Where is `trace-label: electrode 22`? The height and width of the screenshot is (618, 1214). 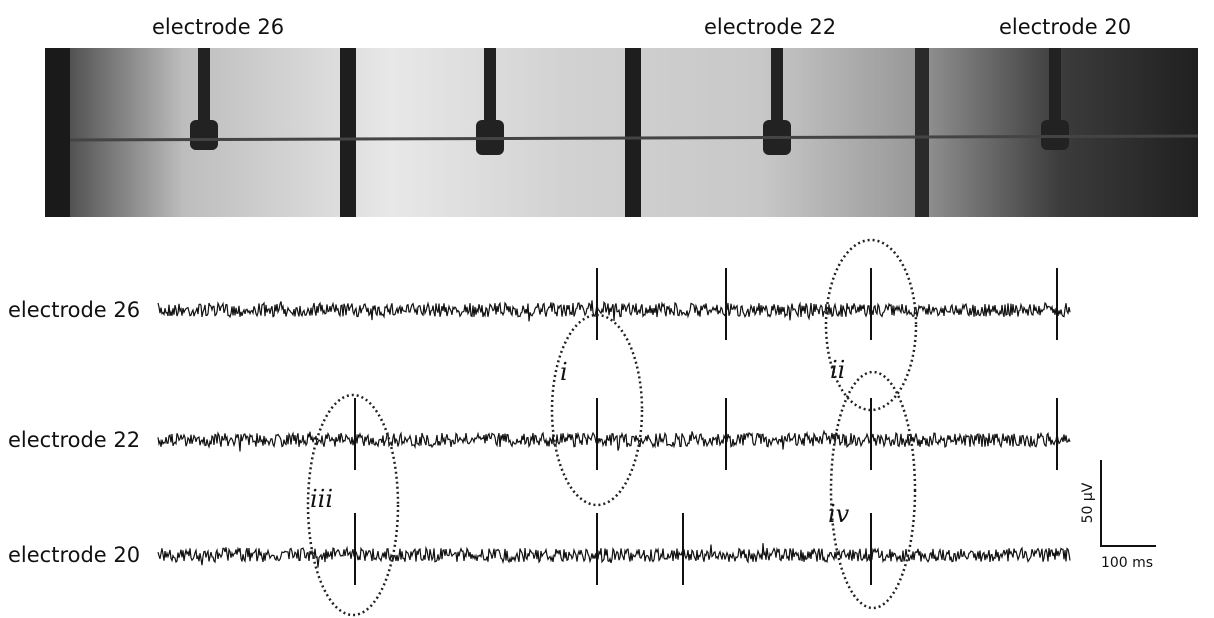 trace-label: electrode 22 is located at coordinates (74, 440).